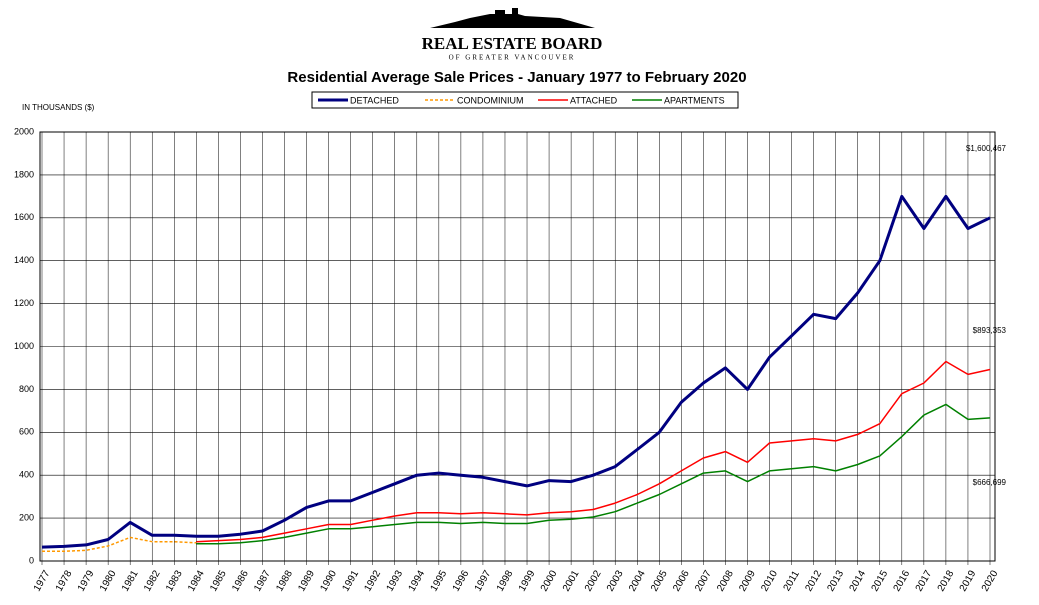  I want to click on x-tick-label: 1997, so click(483, 580).